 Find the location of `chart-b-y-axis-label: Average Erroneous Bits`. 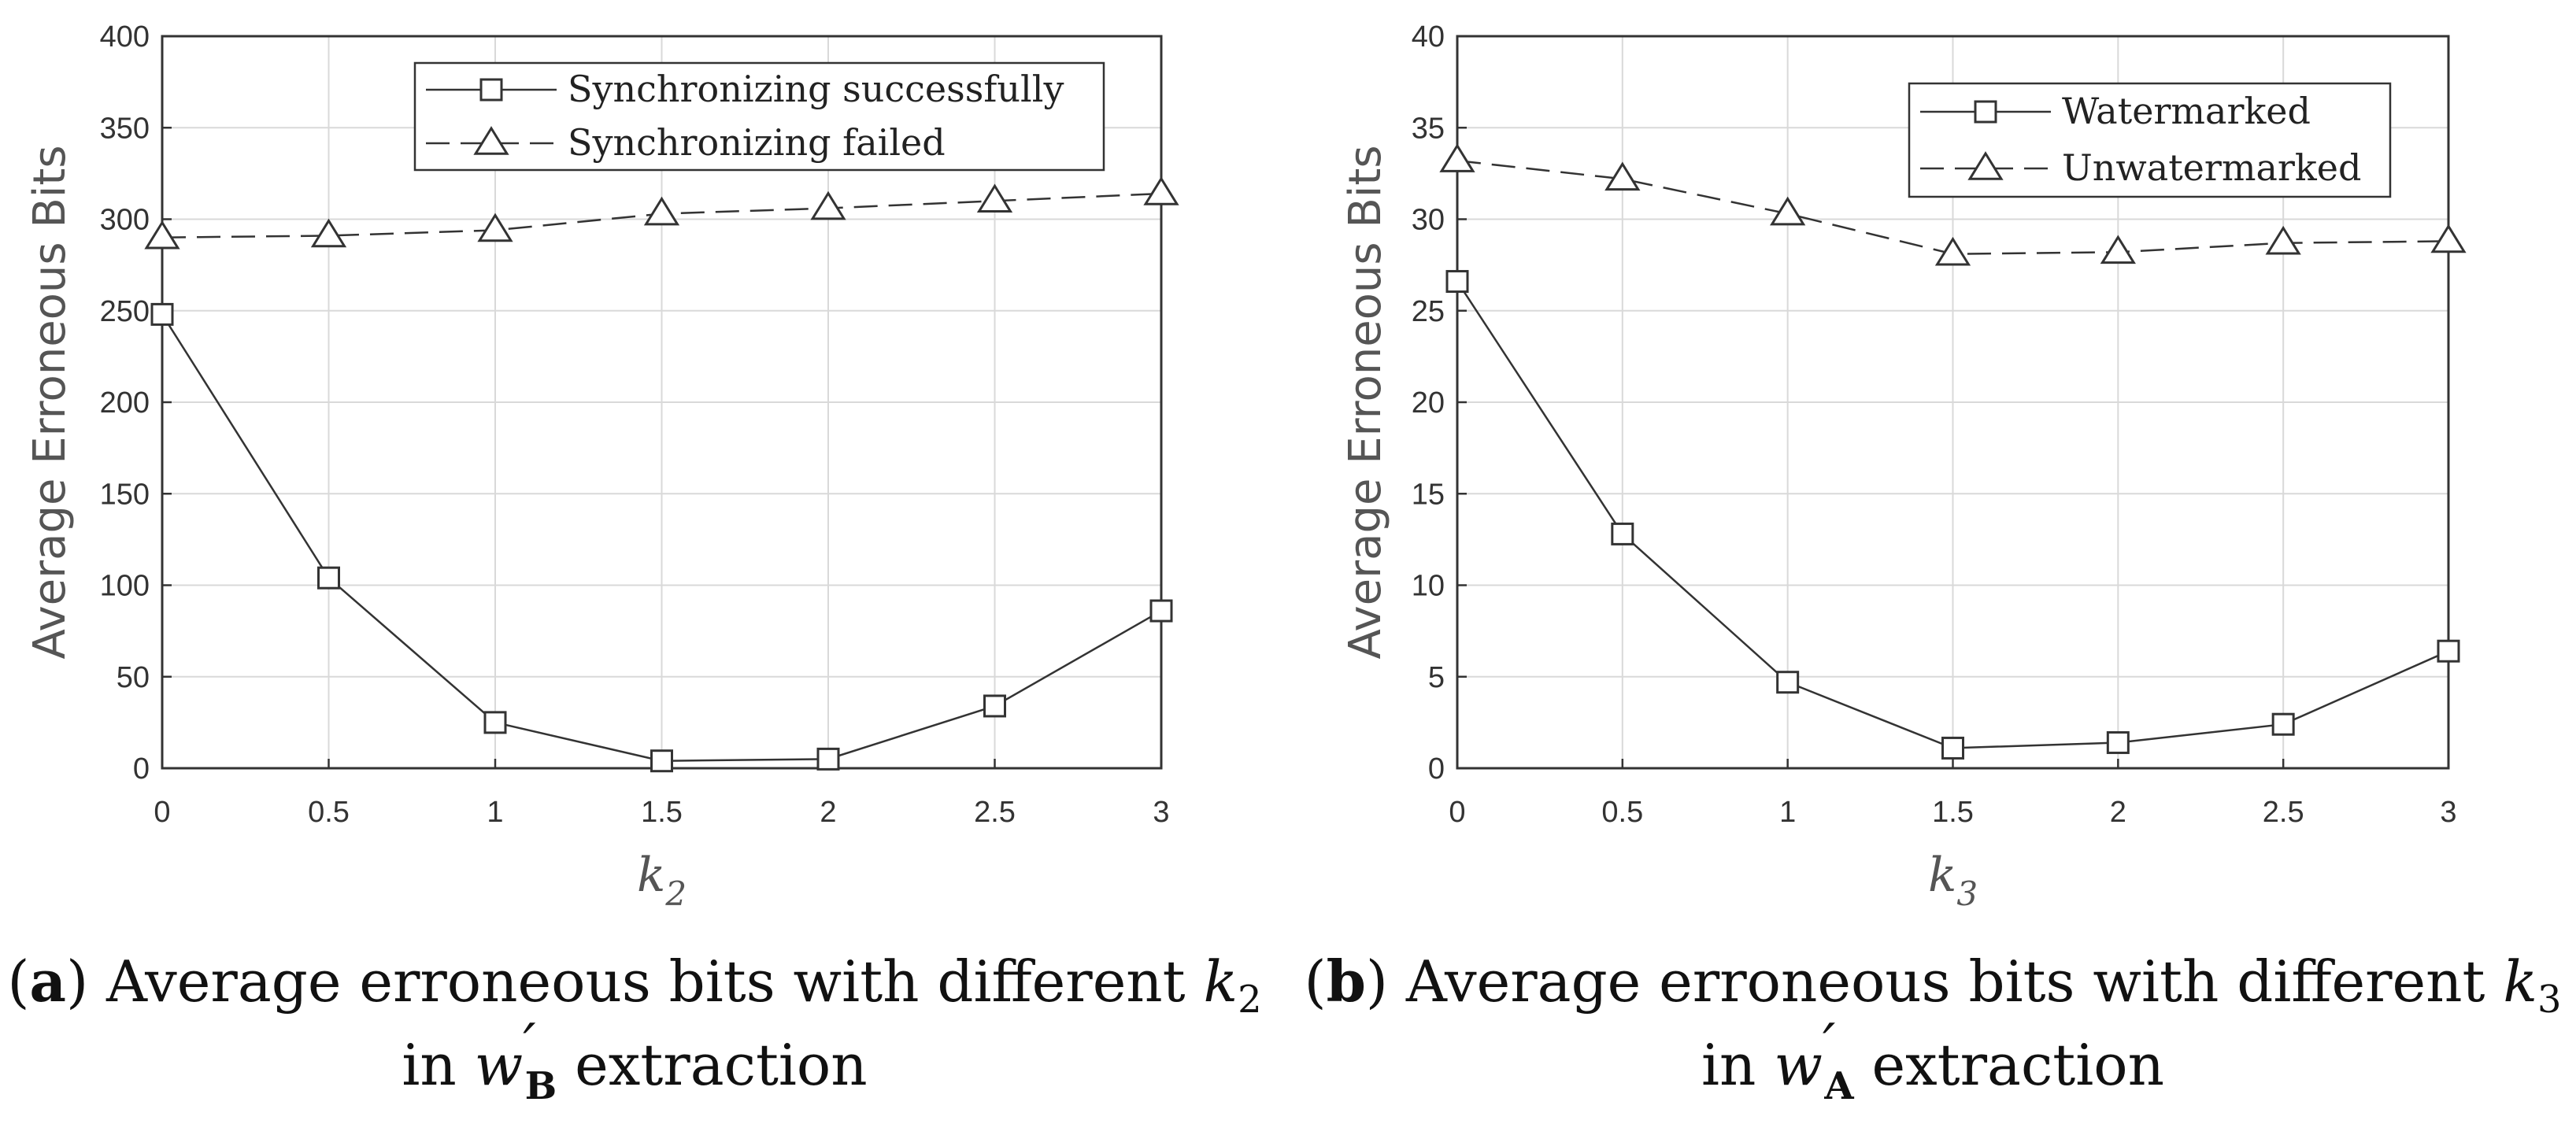

chart-b-y-axis-label: Average Erroneous Bits is located at coordinates (1365, 402).